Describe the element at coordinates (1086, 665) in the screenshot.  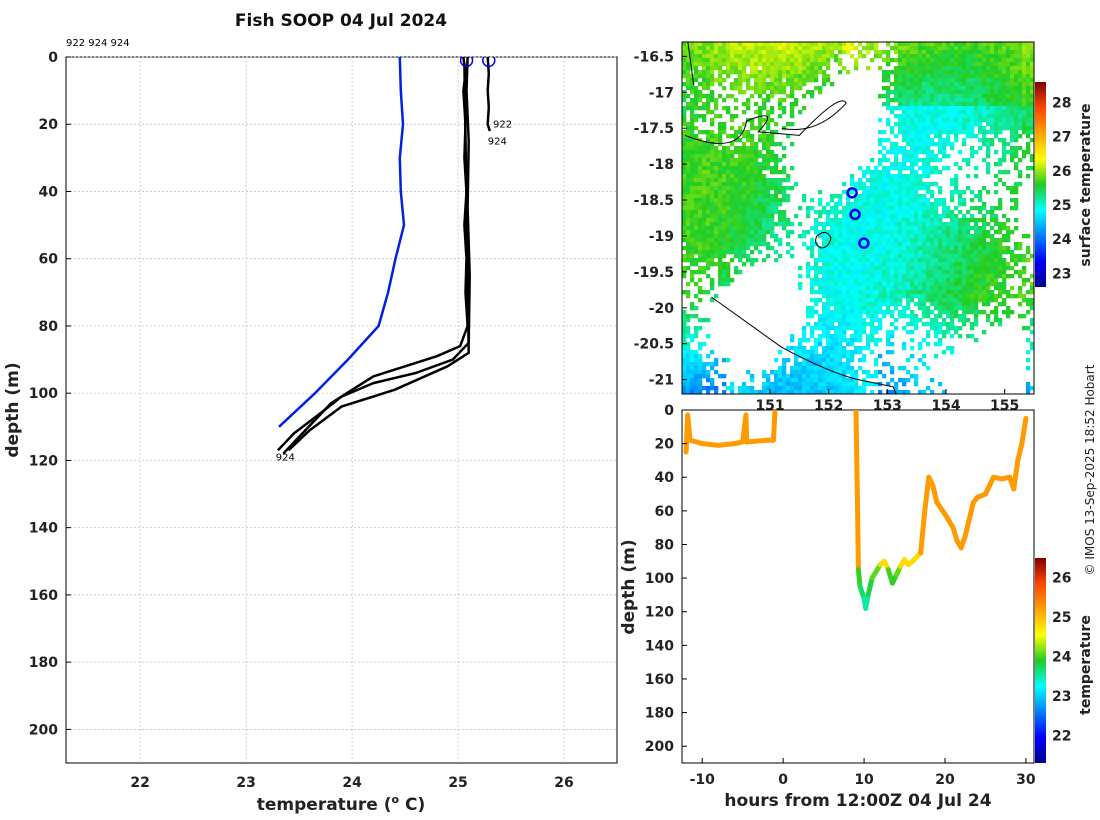
I see `depth-time-colorbar-label: temperature` at that location.